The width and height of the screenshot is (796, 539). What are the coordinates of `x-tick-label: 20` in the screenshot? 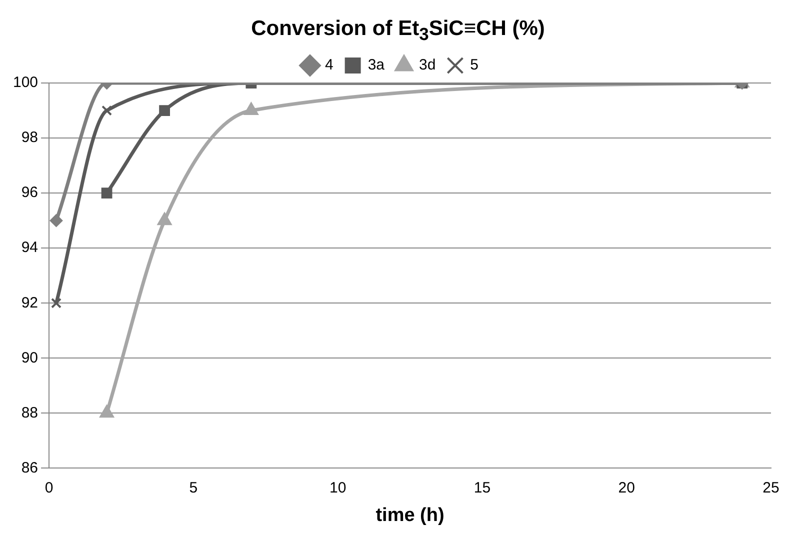 It's located at (626, 487).